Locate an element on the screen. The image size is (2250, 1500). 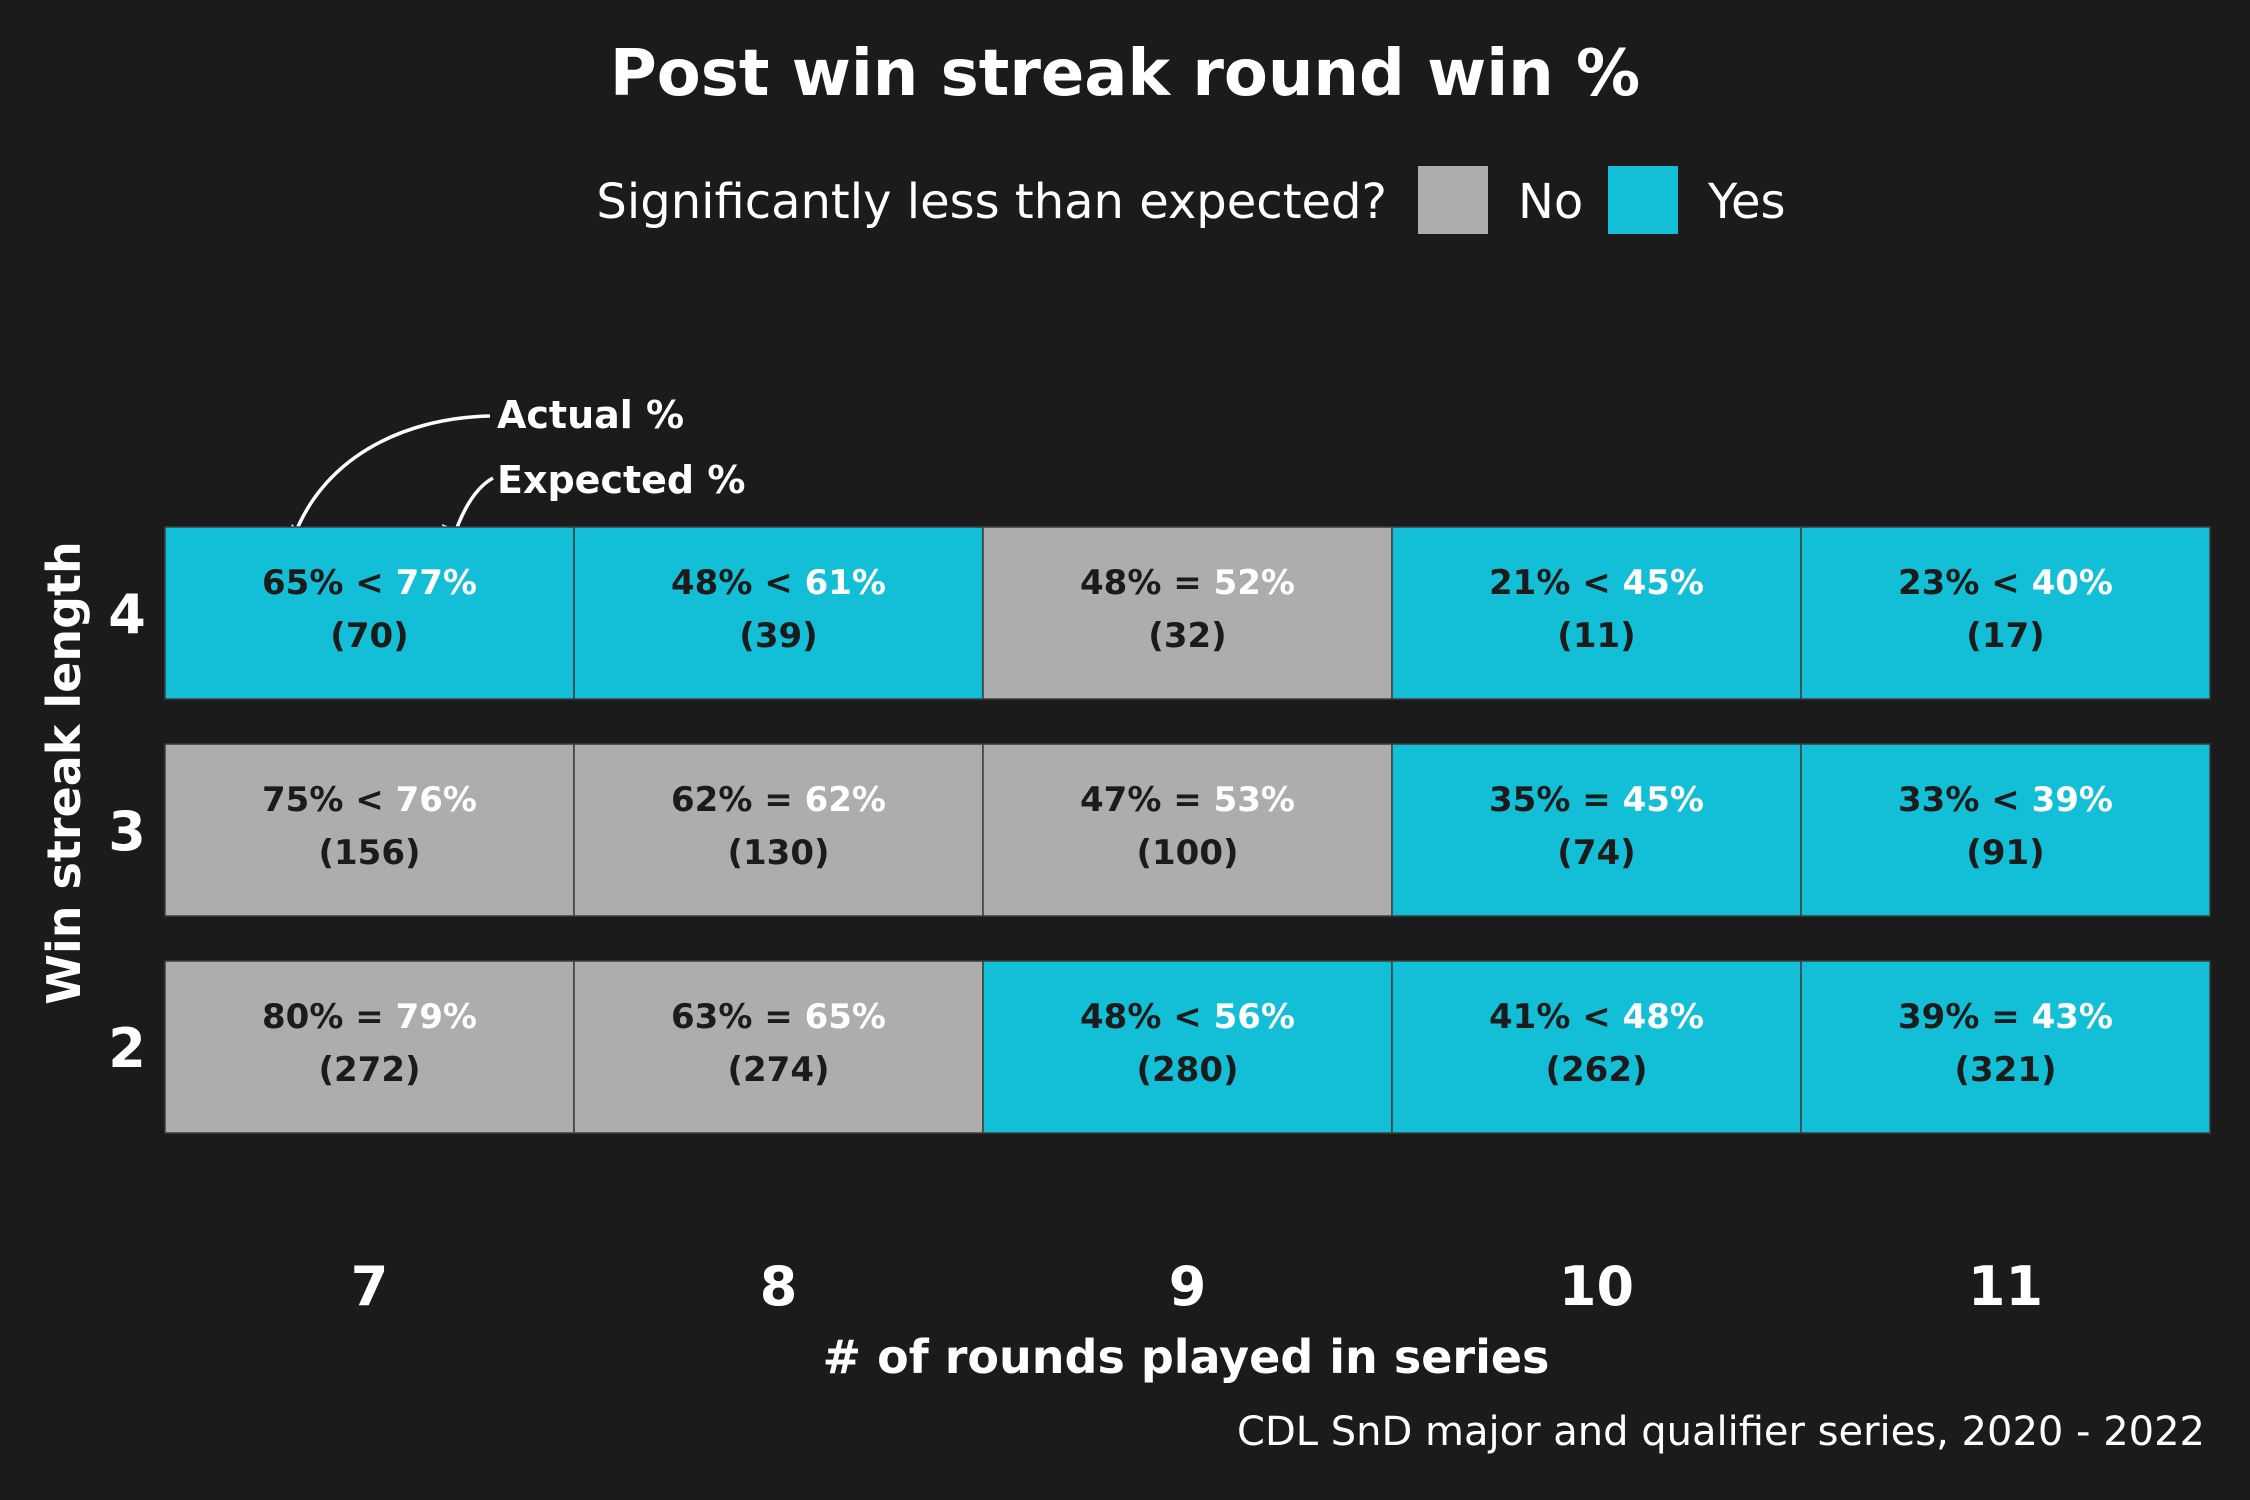
cell-values-label: 47% = 53% is located at coordinates (1187, 800).